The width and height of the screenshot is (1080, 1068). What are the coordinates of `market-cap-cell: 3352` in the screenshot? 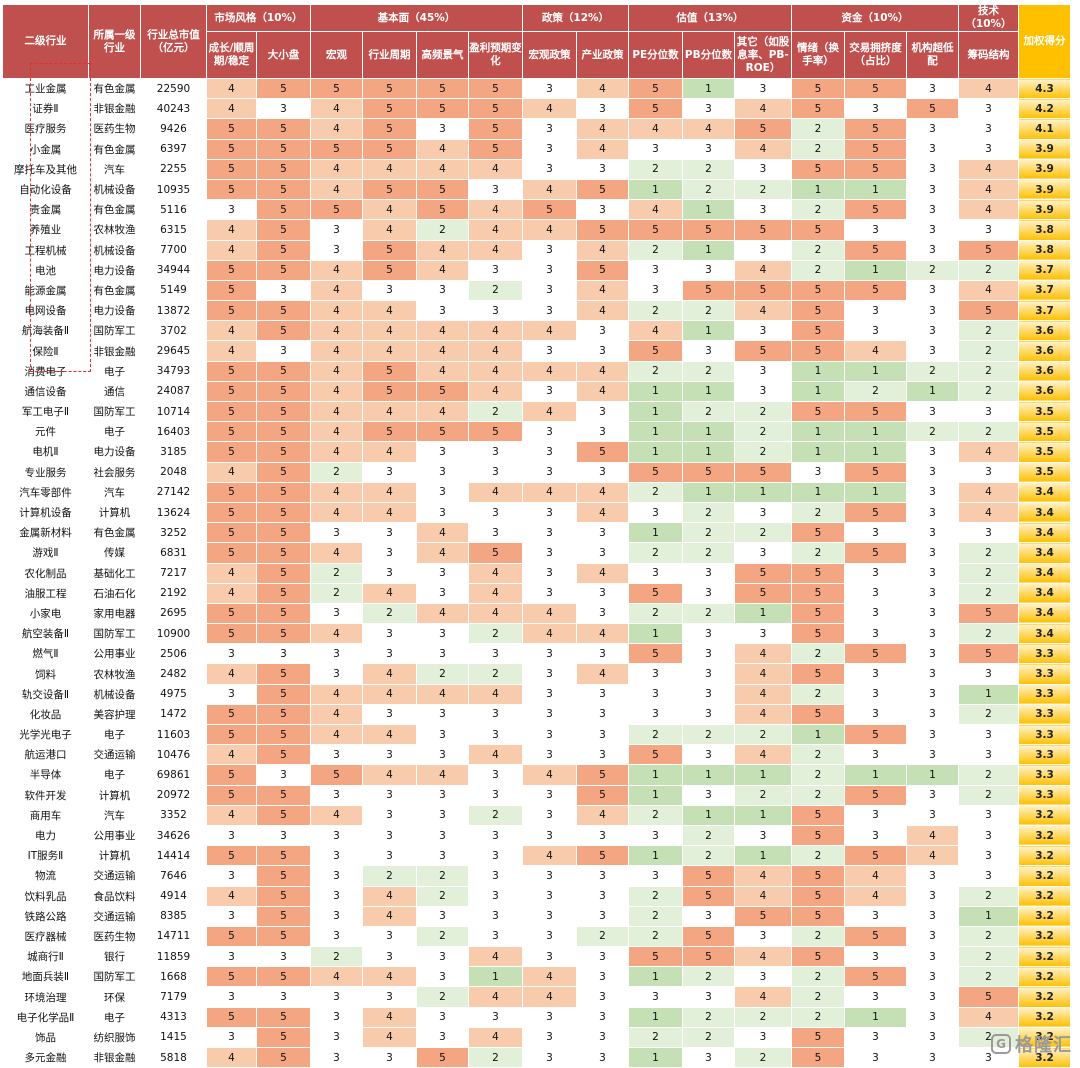 It's located at (173, 815).